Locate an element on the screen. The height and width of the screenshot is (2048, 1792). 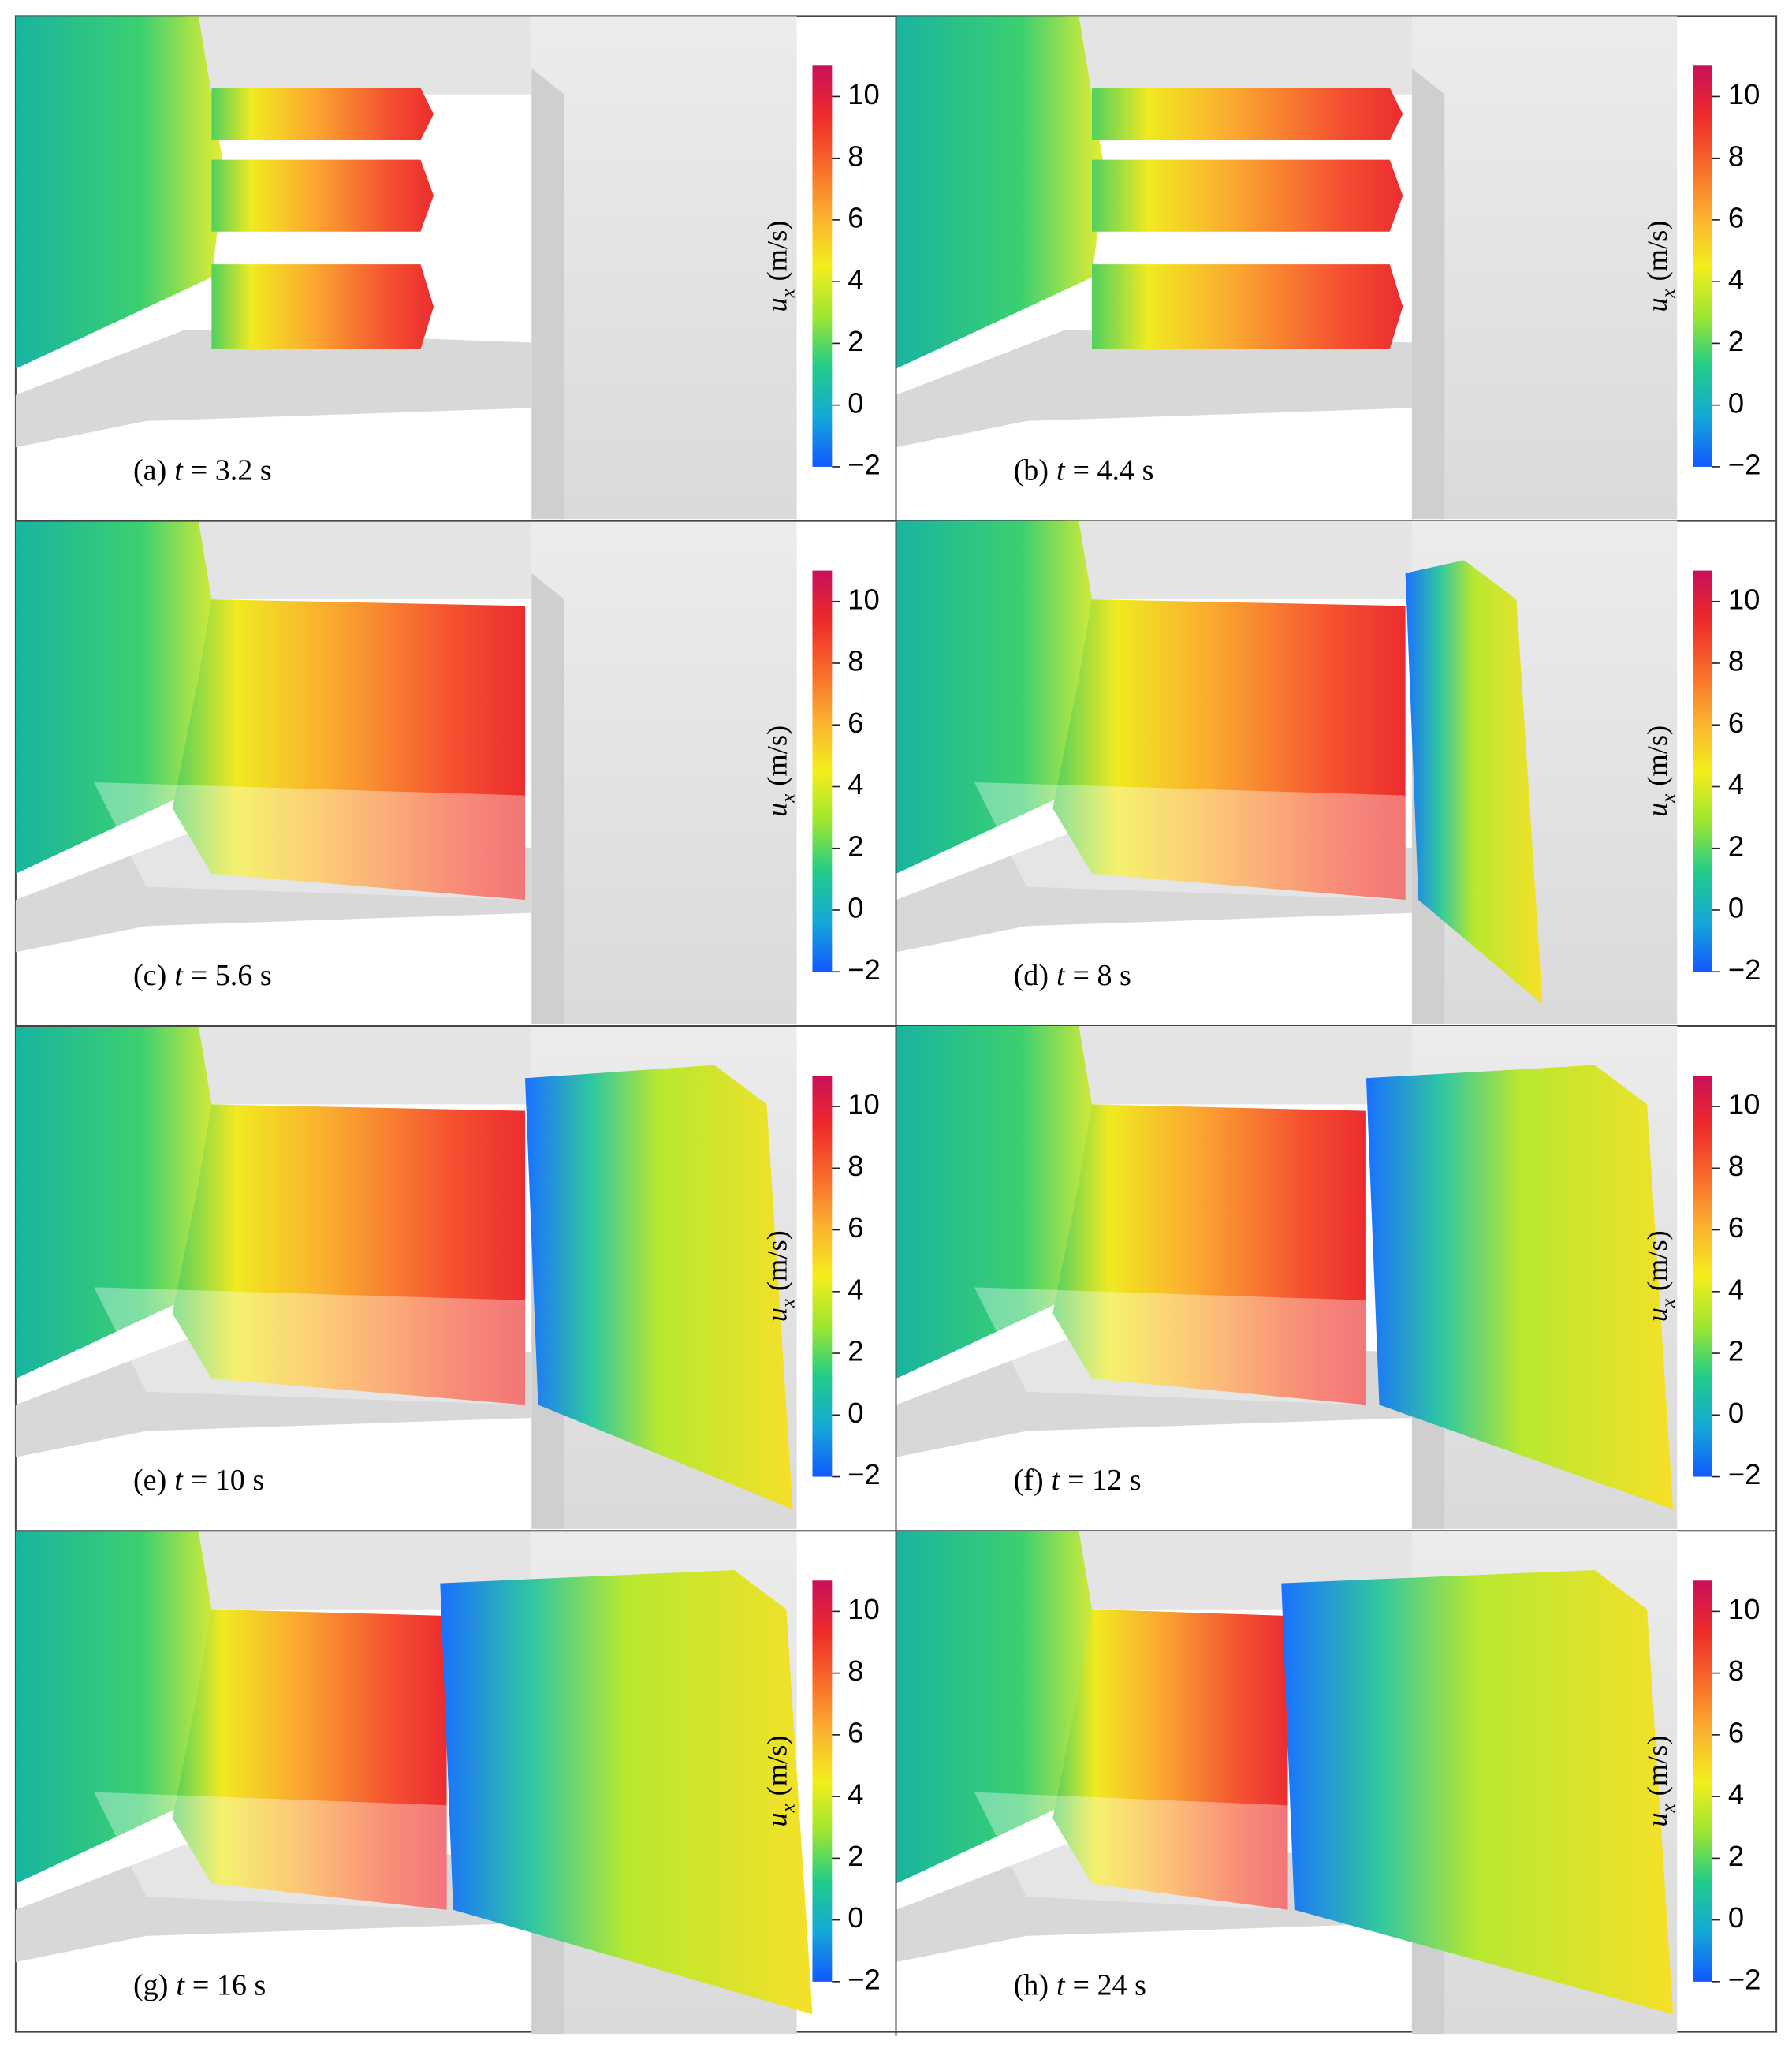
time-value: = 4.4 s is located at coordinates (1112, 470).